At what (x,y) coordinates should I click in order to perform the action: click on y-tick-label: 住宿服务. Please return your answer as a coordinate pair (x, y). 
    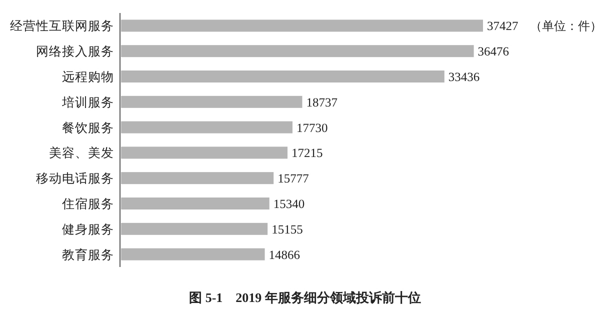
    Looking at the image, I should click on (87, 203).